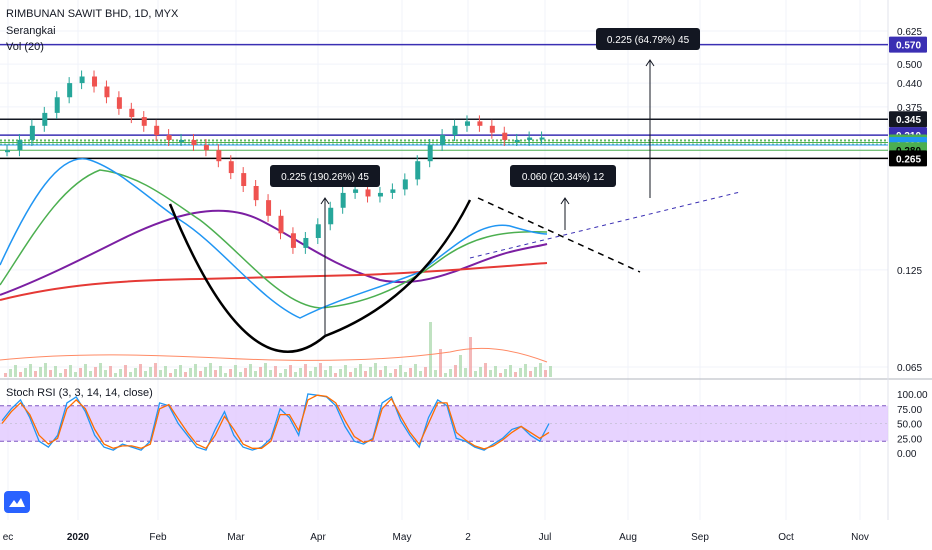 This screenshot has width=932, height=550. I want to click on measure-arrow-target-head, so click(650, 63).